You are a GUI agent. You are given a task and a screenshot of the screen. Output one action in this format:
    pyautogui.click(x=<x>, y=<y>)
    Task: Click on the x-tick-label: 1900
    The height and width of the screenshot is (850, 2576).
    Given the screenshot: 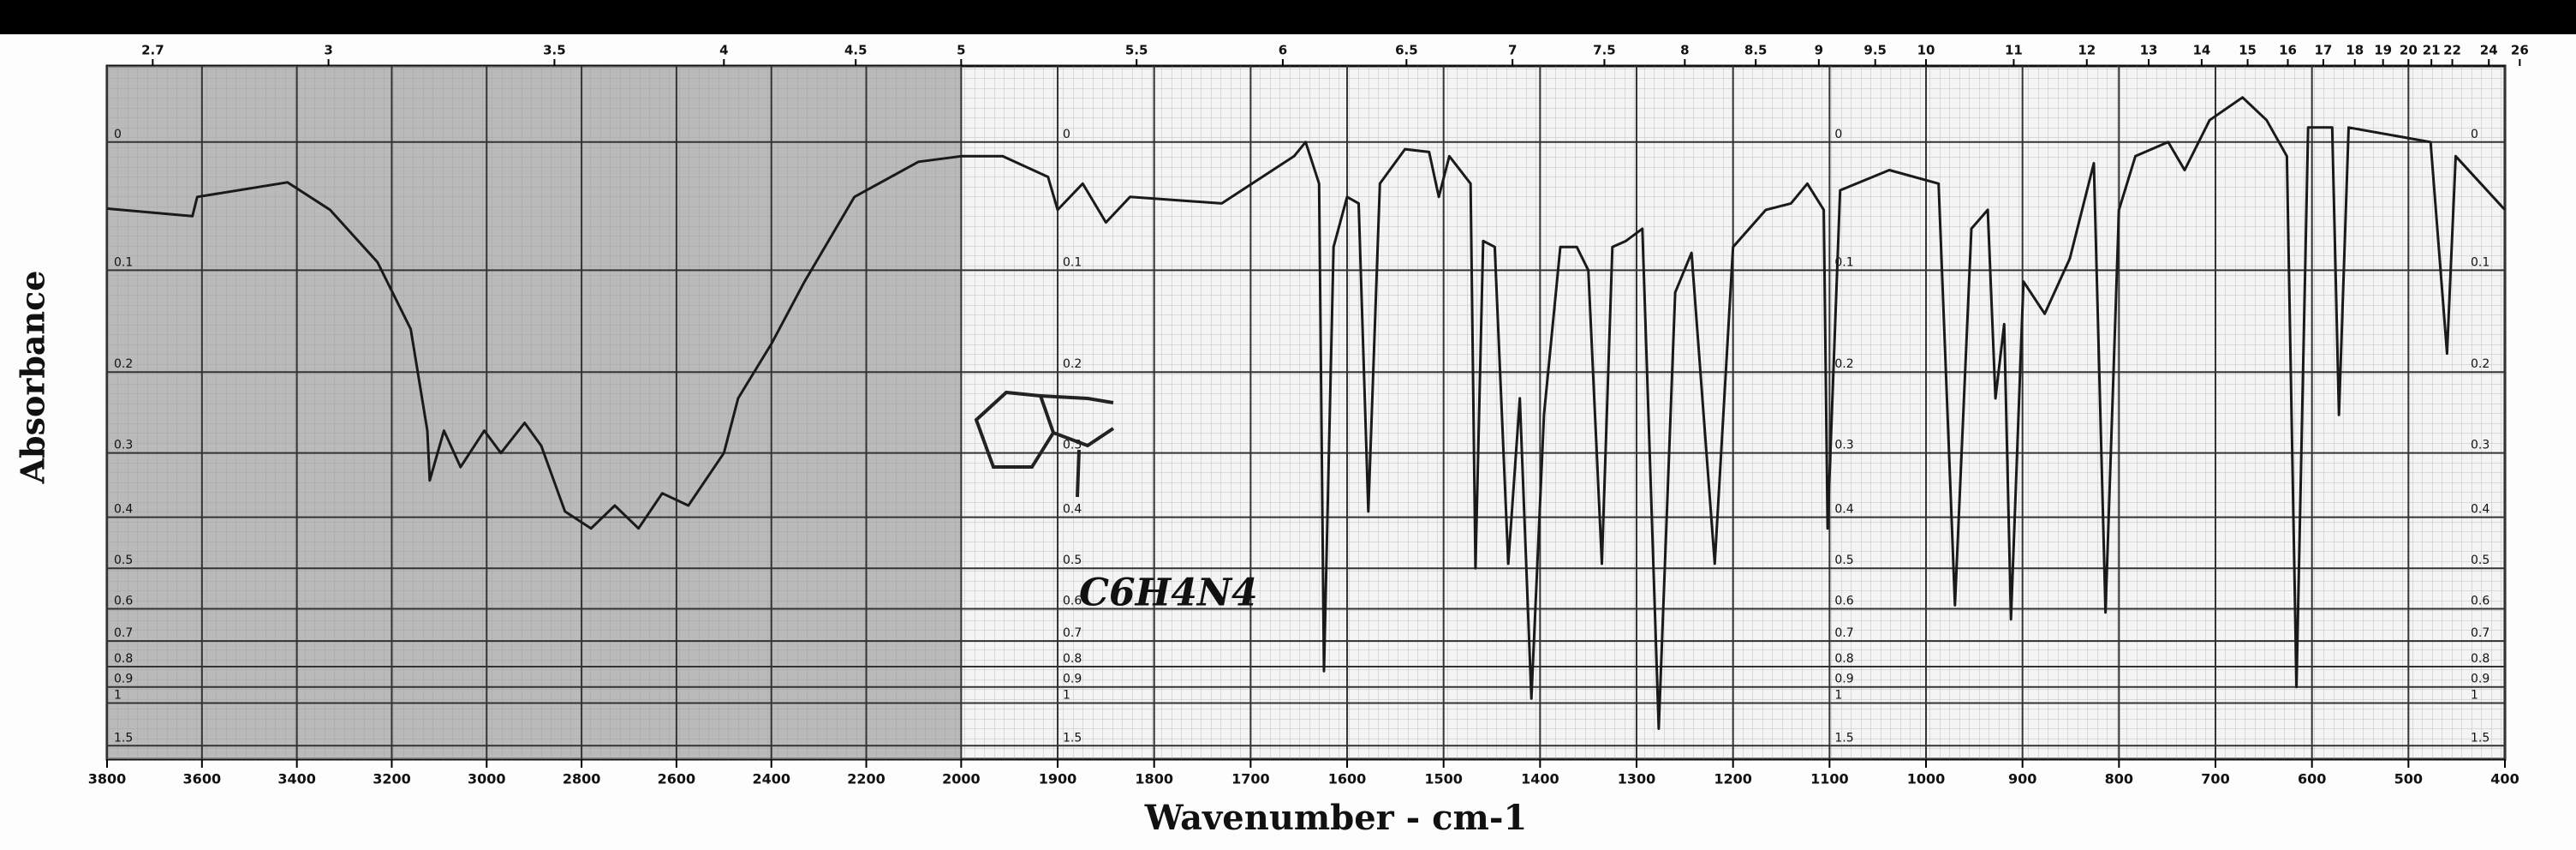 What is the action you would take?
    pyautogui.click(x=1058, y=779)
    